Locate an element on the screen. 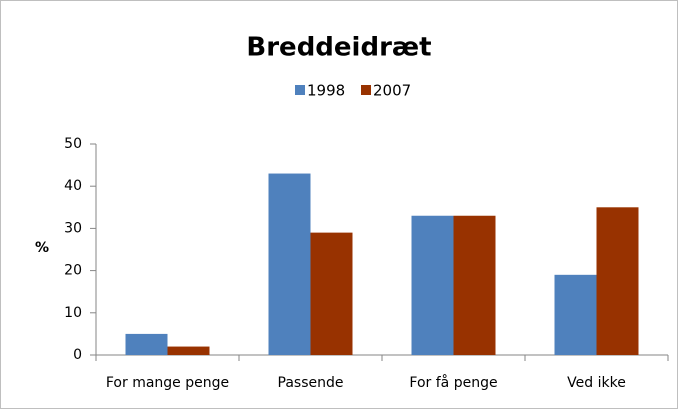 Image resolution: width=678 pixels, height=409 pixels. y-tick-label: 40 is located at coordinates (73, 186).